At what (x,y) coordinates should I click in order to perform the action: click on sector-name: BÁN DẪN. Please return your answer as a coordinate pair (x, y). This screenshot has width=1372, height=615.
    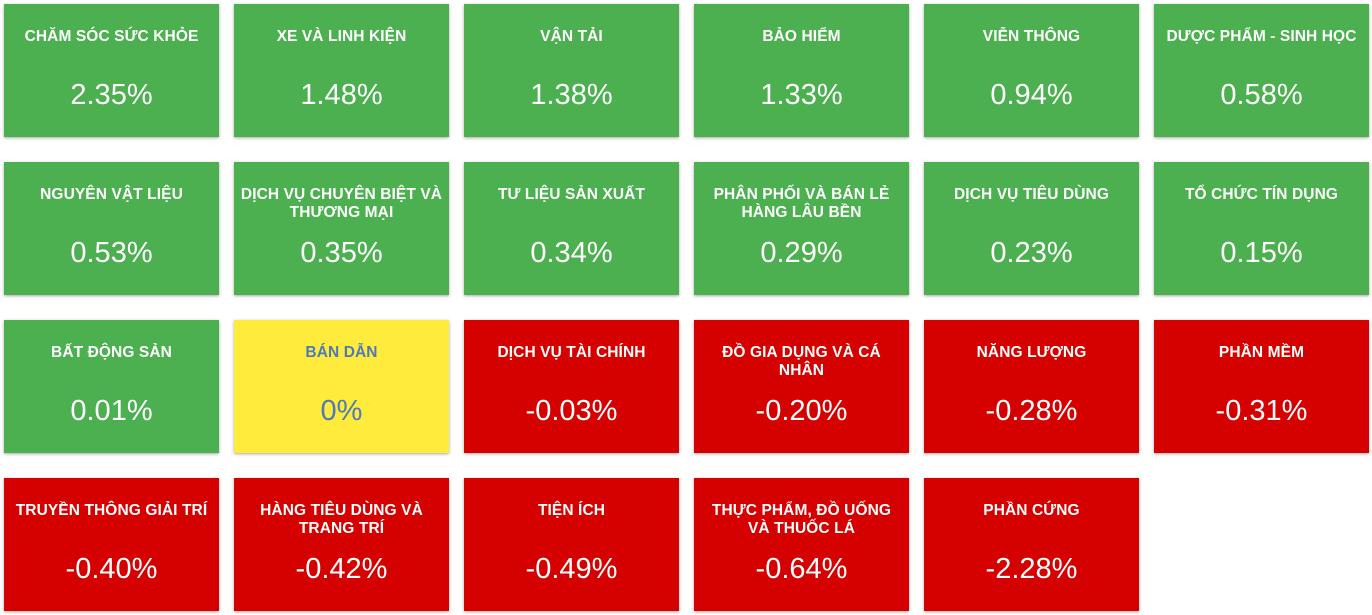
    Looking at the image, I should click on (341, 352).